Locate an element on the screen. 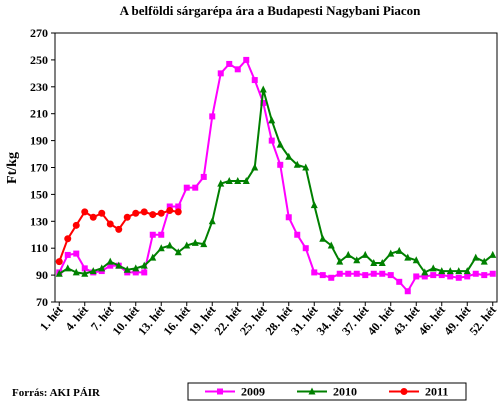 This screenshot has height=402, width=500. y-tick-label: 230 is located at coordinates (39, 87).